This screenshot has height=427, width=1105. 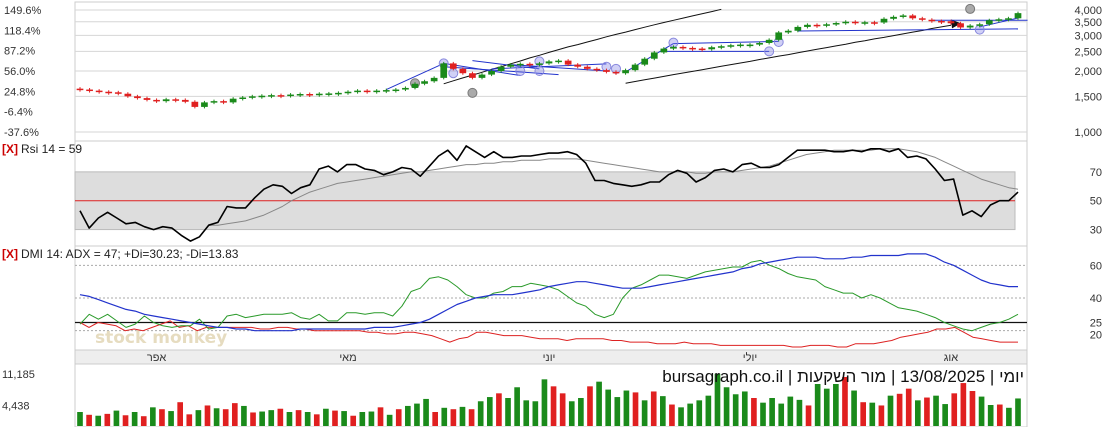 What do you see at coordinates (545, 201) in the screenshot?
I see `rsi-band` at bounding box center [545, 201].